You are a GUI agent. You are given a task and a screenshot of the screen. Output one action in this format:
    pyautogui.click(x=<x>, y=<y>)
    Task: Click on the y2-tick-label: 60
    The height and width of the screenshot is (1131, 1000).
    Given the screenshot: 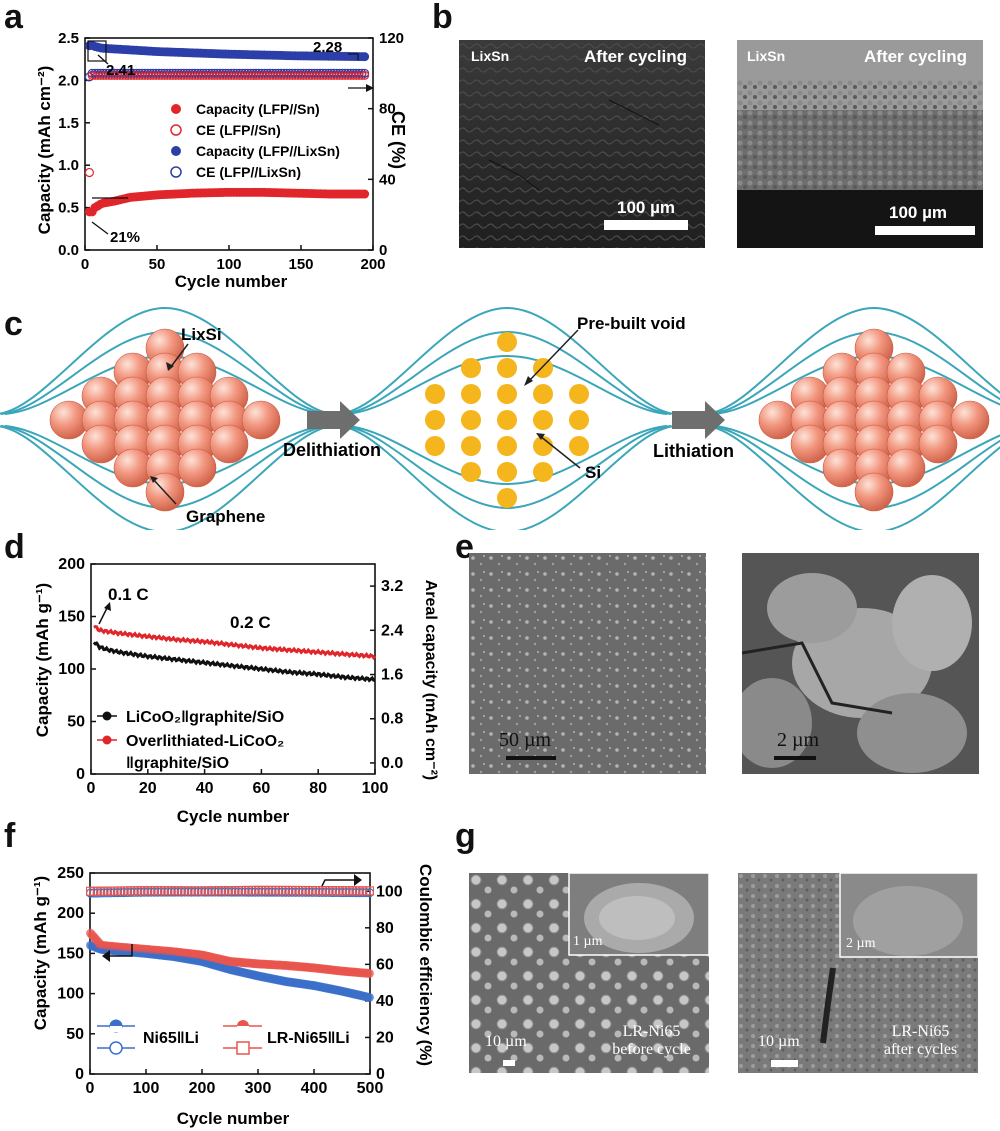 What is the action you would take?
    pyautogui.click(x=385, y=964)
    